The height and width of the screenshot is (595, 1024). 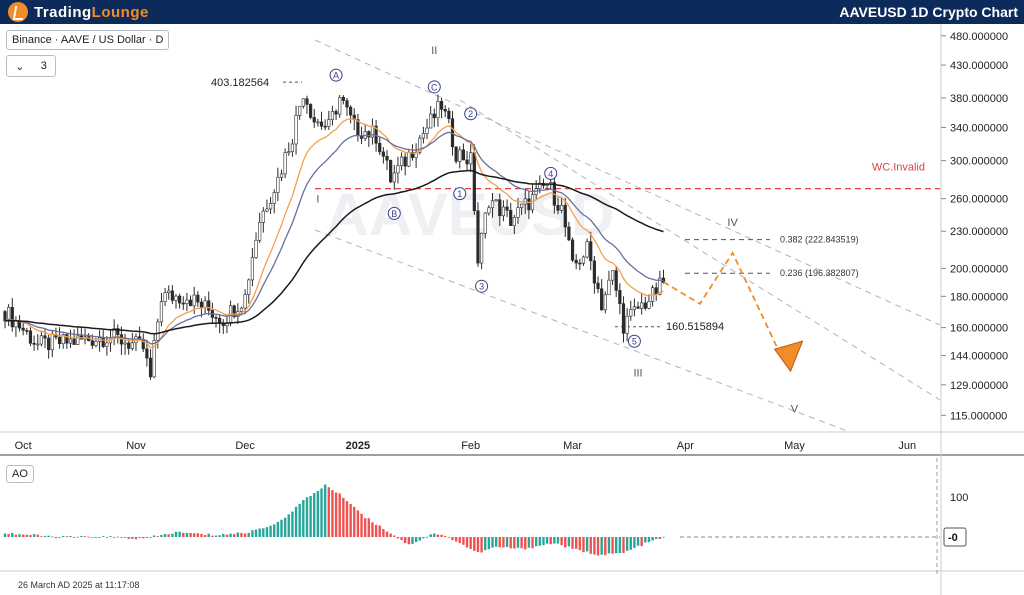 What do you see at coordinates (819, 240) in the screenshot?
I see `fib-level-label-3: 0.382 (222.843519)` at bounding box center [819, 240].